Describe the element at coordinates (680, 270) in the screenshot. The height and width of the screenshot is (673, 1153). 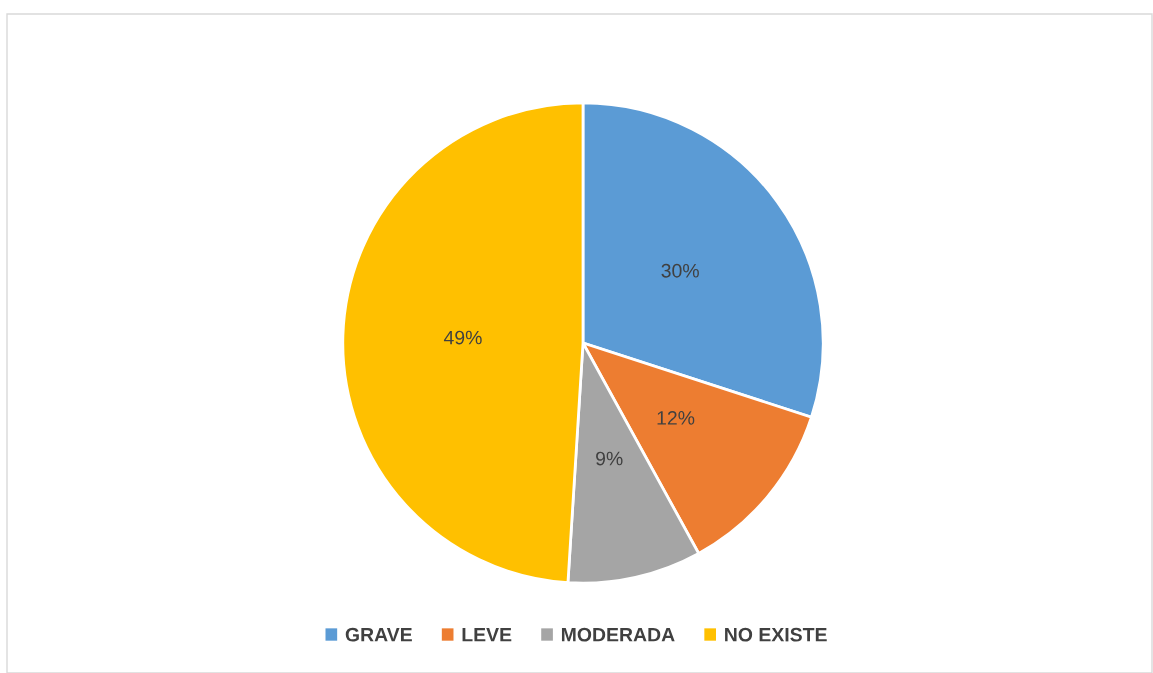
I see `data-label: 30%` at that location.